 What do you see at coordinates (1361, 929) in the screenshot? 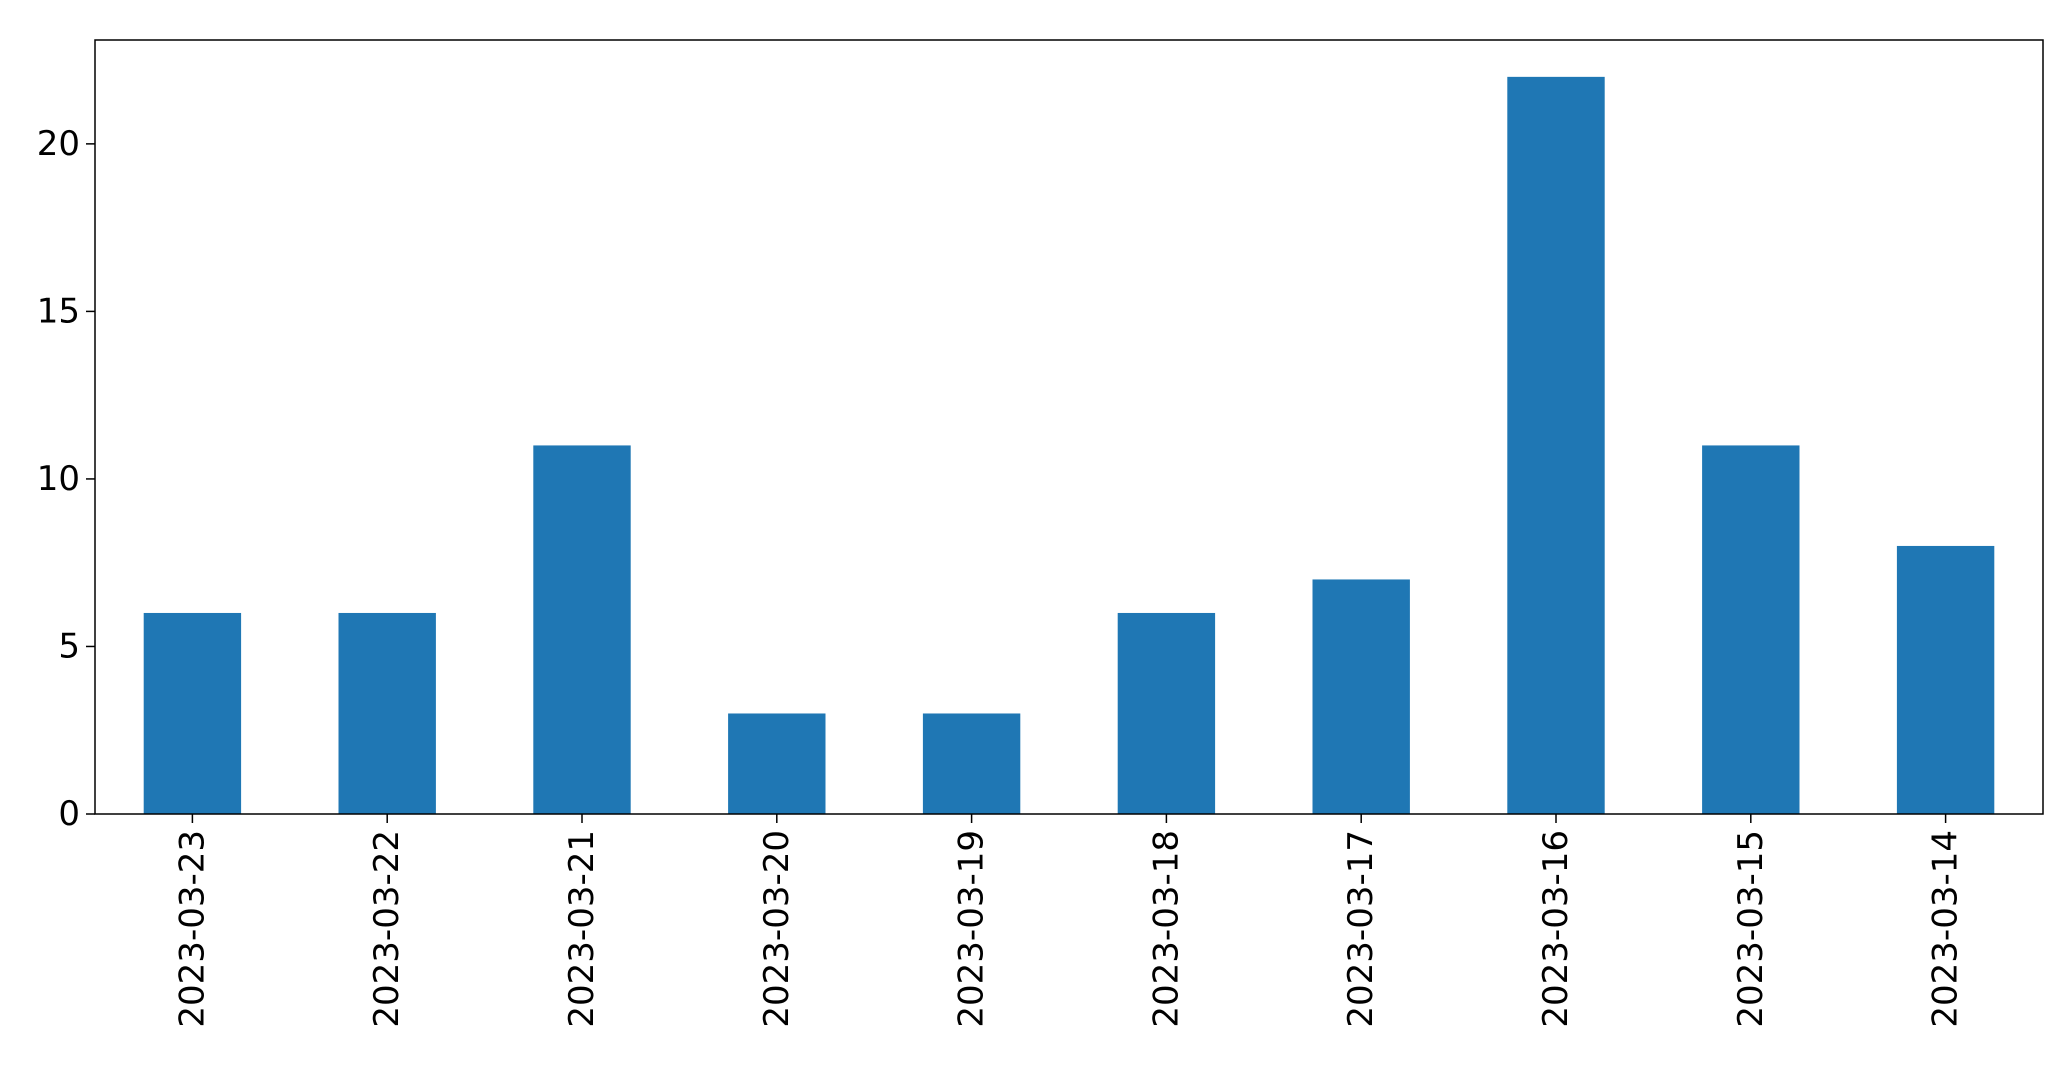
I see `x-tick-label: 2023-03-17` at bounding box center [1361, 929].